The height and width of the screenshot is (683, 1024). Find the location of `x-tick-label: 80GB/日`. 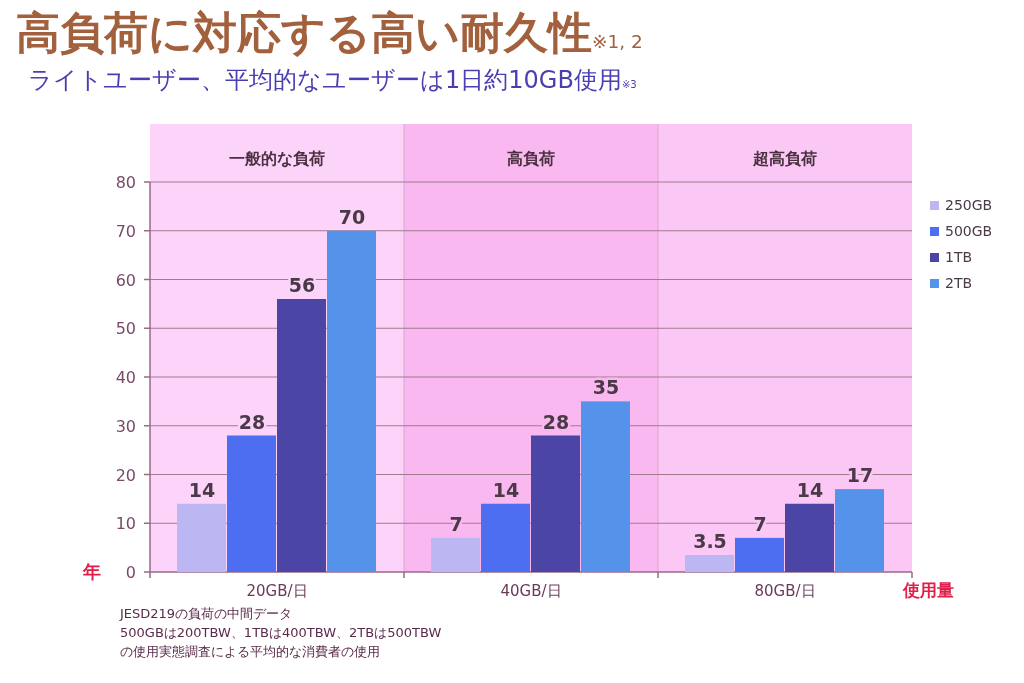

x-tick-label: 80GB/日 is located at coordinates (785, 591).